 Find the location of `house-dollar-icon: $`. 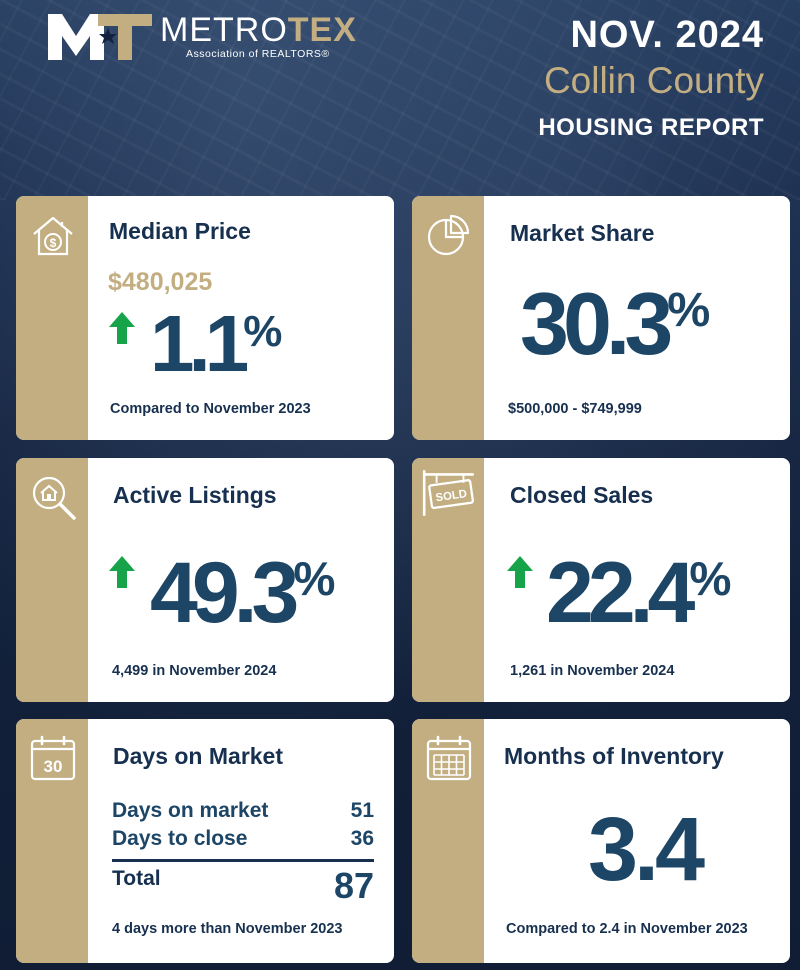

house-dollar-icon: $ is located at coordinates (53, 236).